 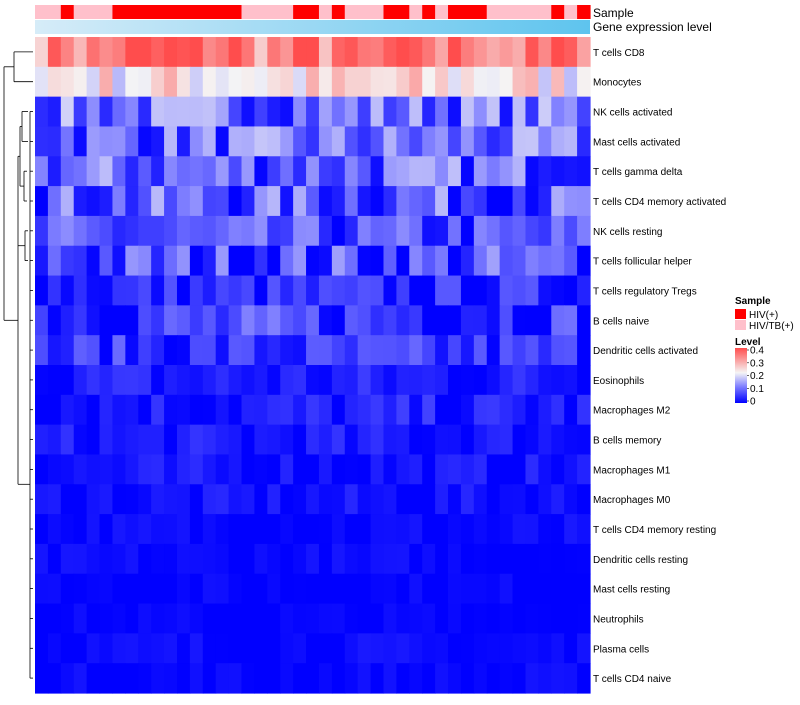 I want to click on row-label: NK cells activated, so click(x=632, y=113).